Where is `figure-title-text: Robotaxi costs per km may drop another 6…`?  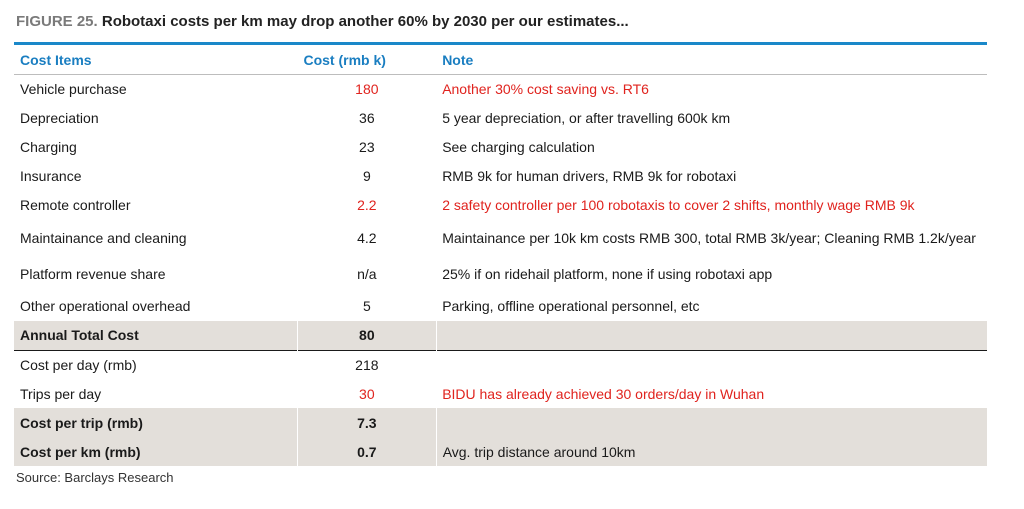
figure-title-text: Robotaxi costs per km may drop another 6… is located at coordinates (365, 21).